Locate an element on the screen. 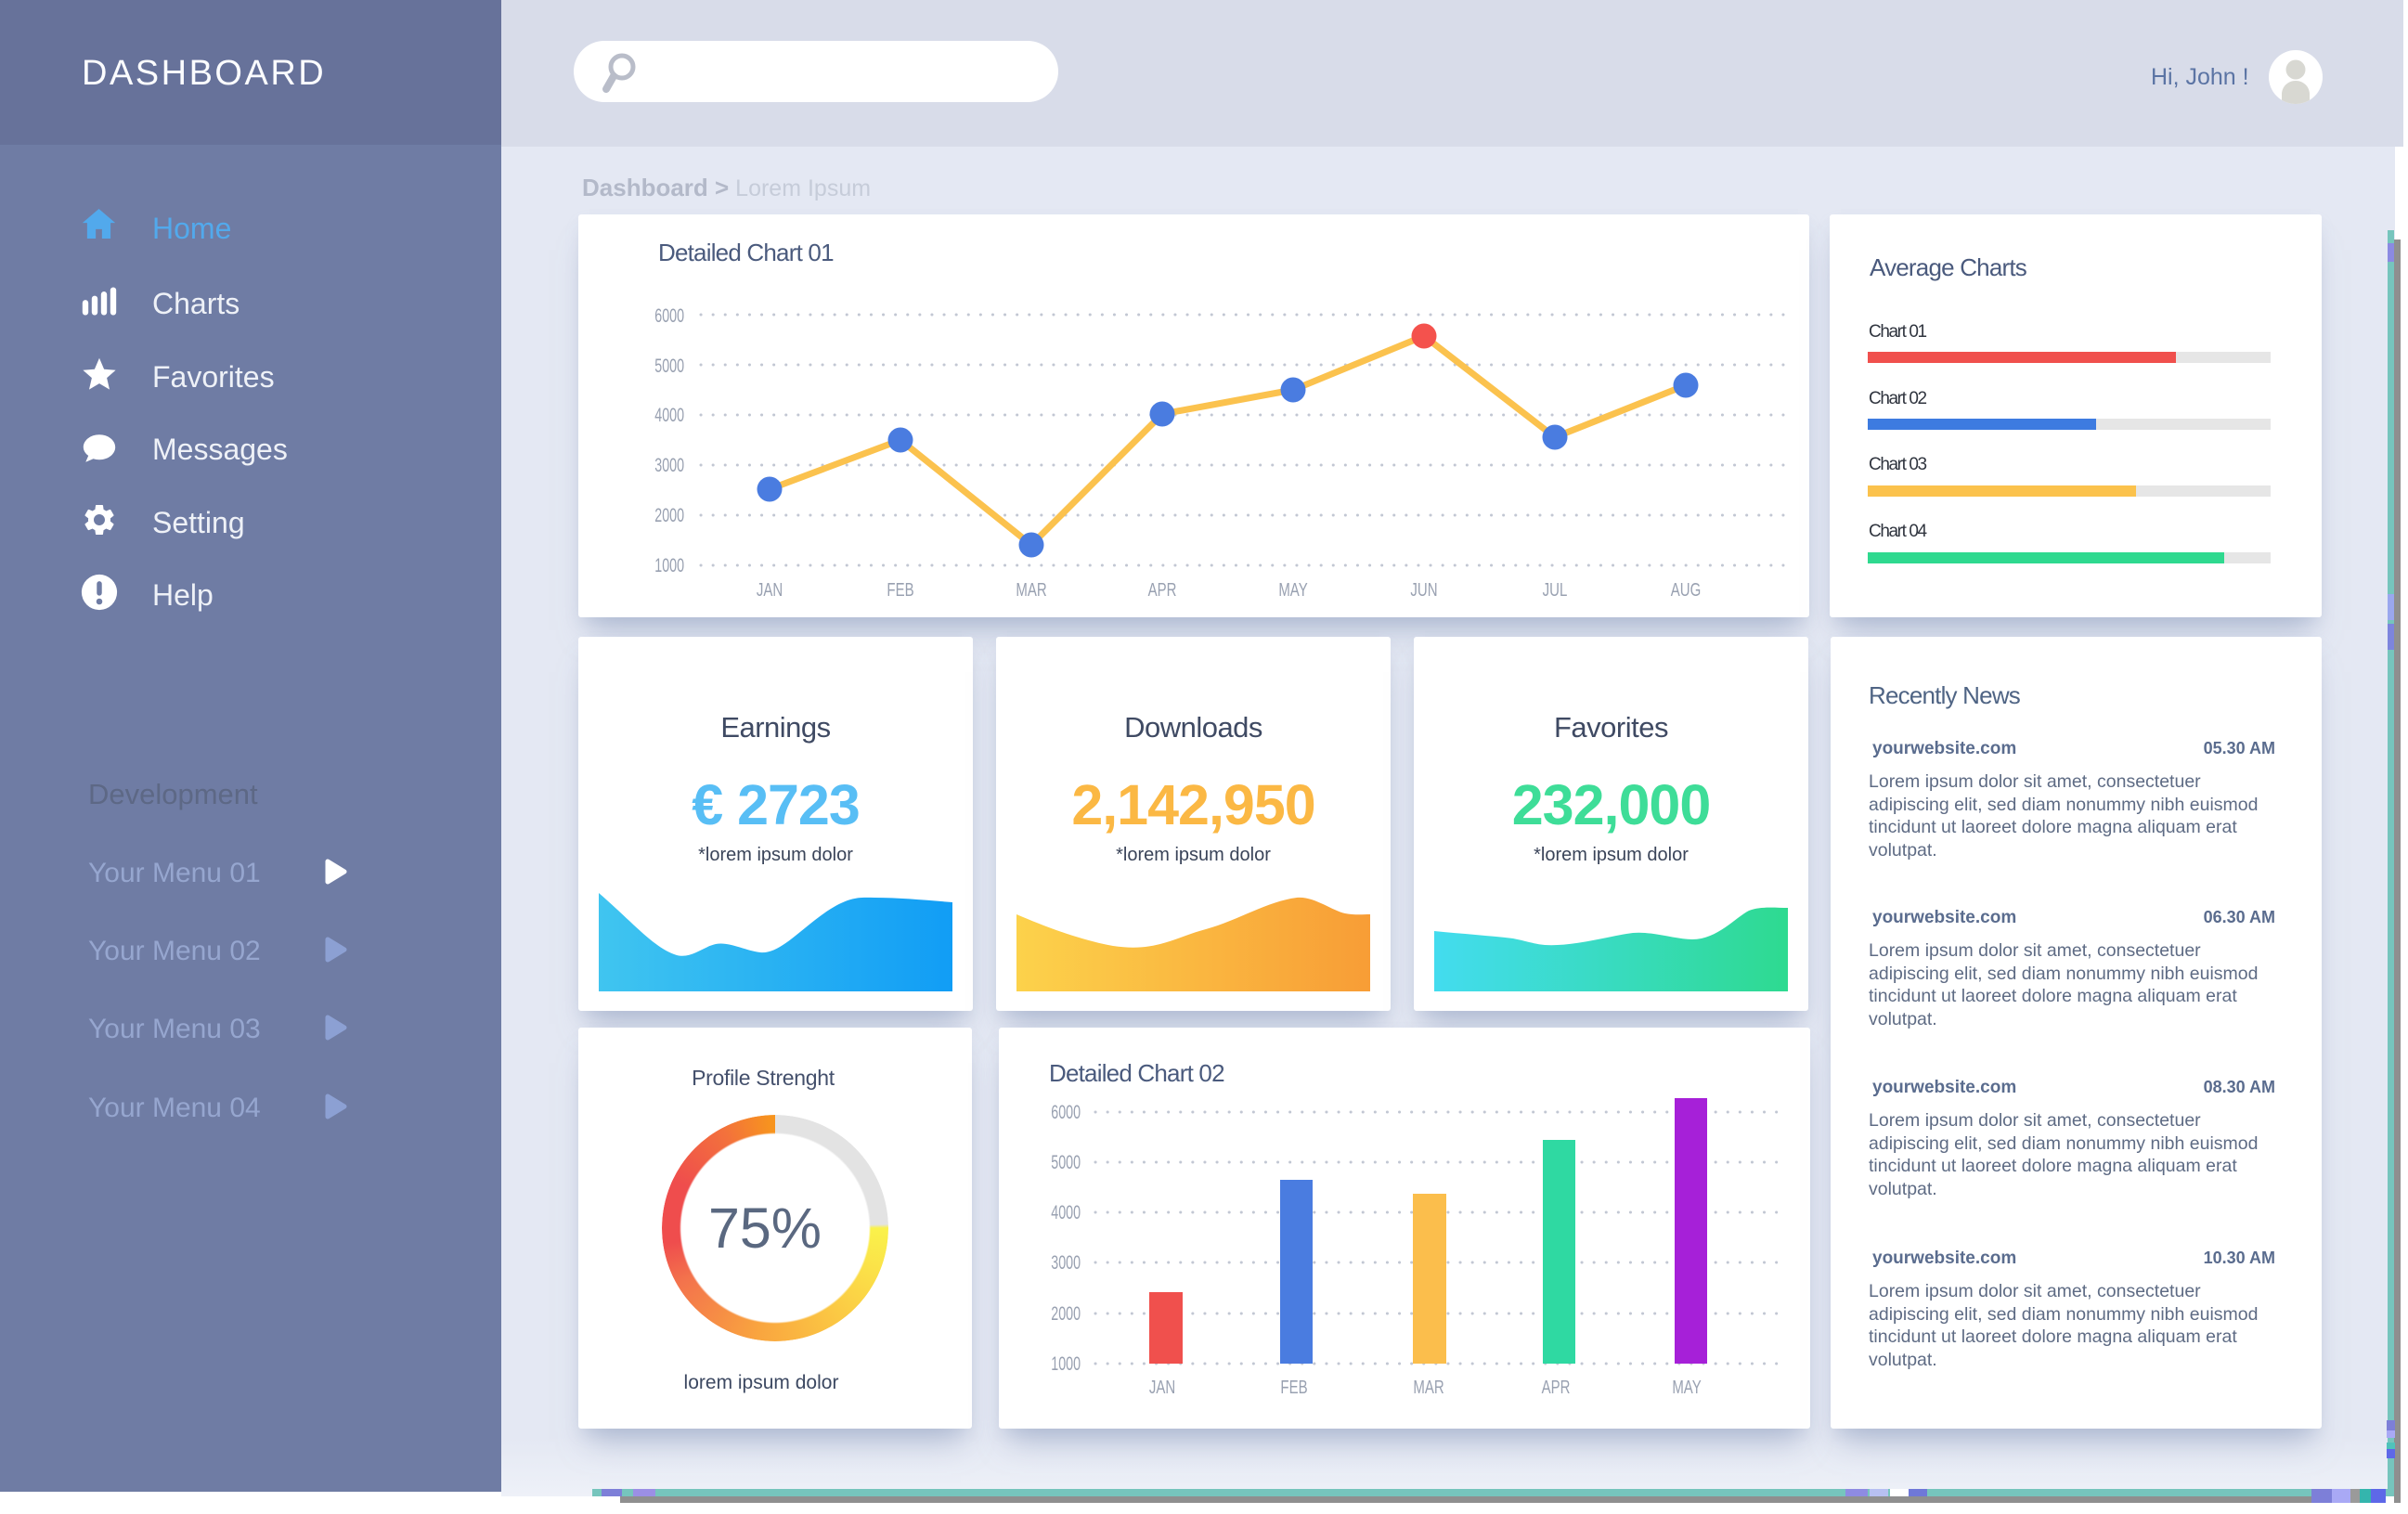 The height and width of the screenshot is (1514, 2408). svg-text: JUL is located at coordinates (1555, 590).